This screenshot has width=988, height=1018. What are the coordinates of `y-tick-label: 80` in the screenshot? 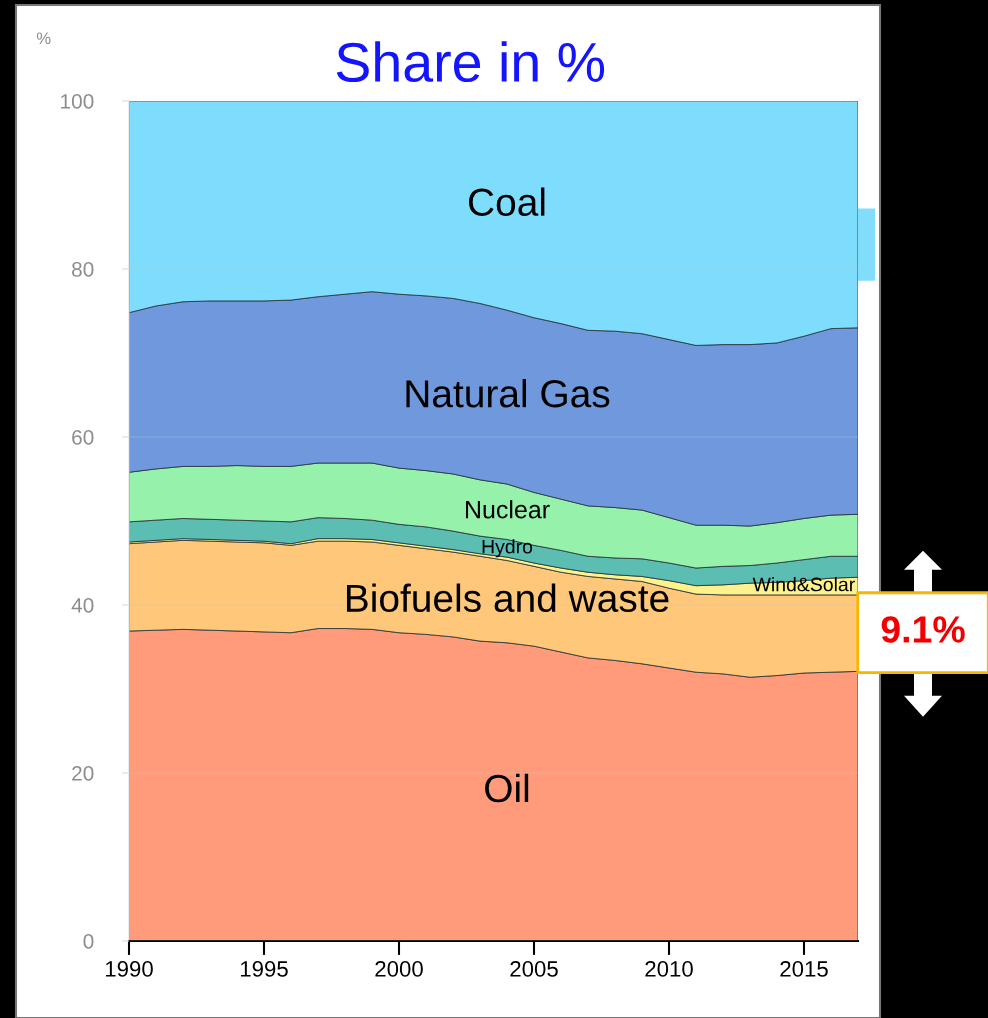 It's located at (83, 269).